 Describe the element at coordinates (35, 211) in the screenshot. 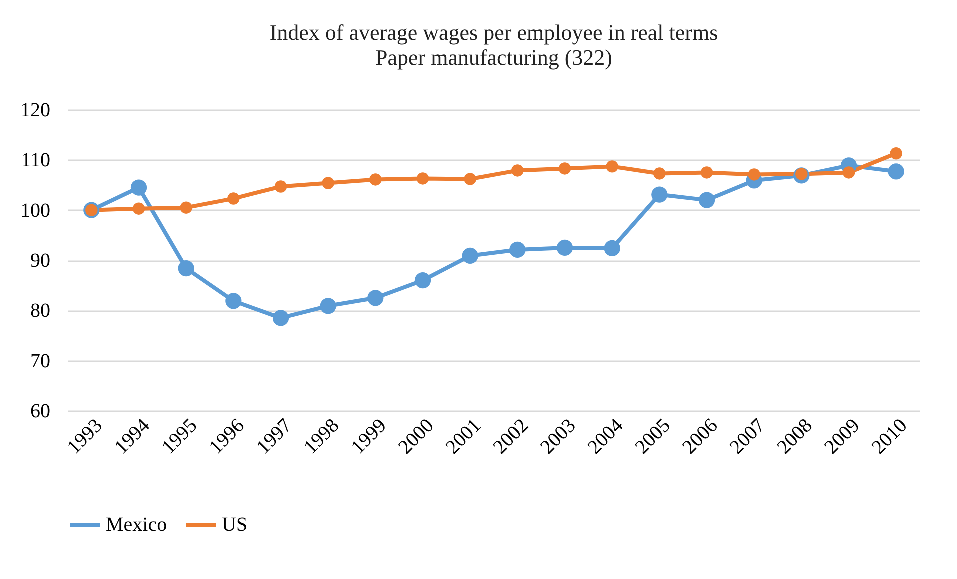

I see `y-tick-label: 100` at that location.